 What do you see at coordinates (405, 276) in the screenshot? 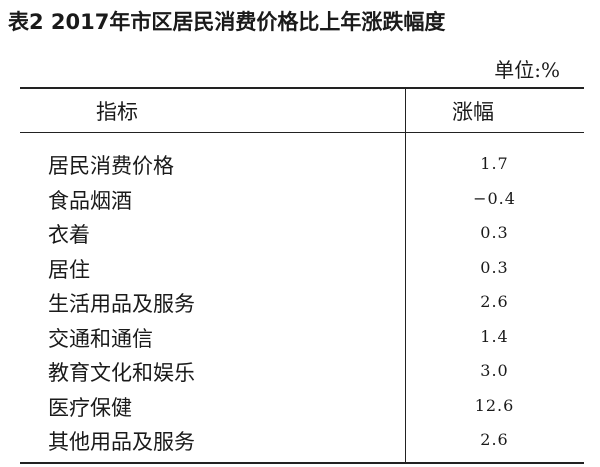
I see `column-divider` at bounding box center [405, 276].